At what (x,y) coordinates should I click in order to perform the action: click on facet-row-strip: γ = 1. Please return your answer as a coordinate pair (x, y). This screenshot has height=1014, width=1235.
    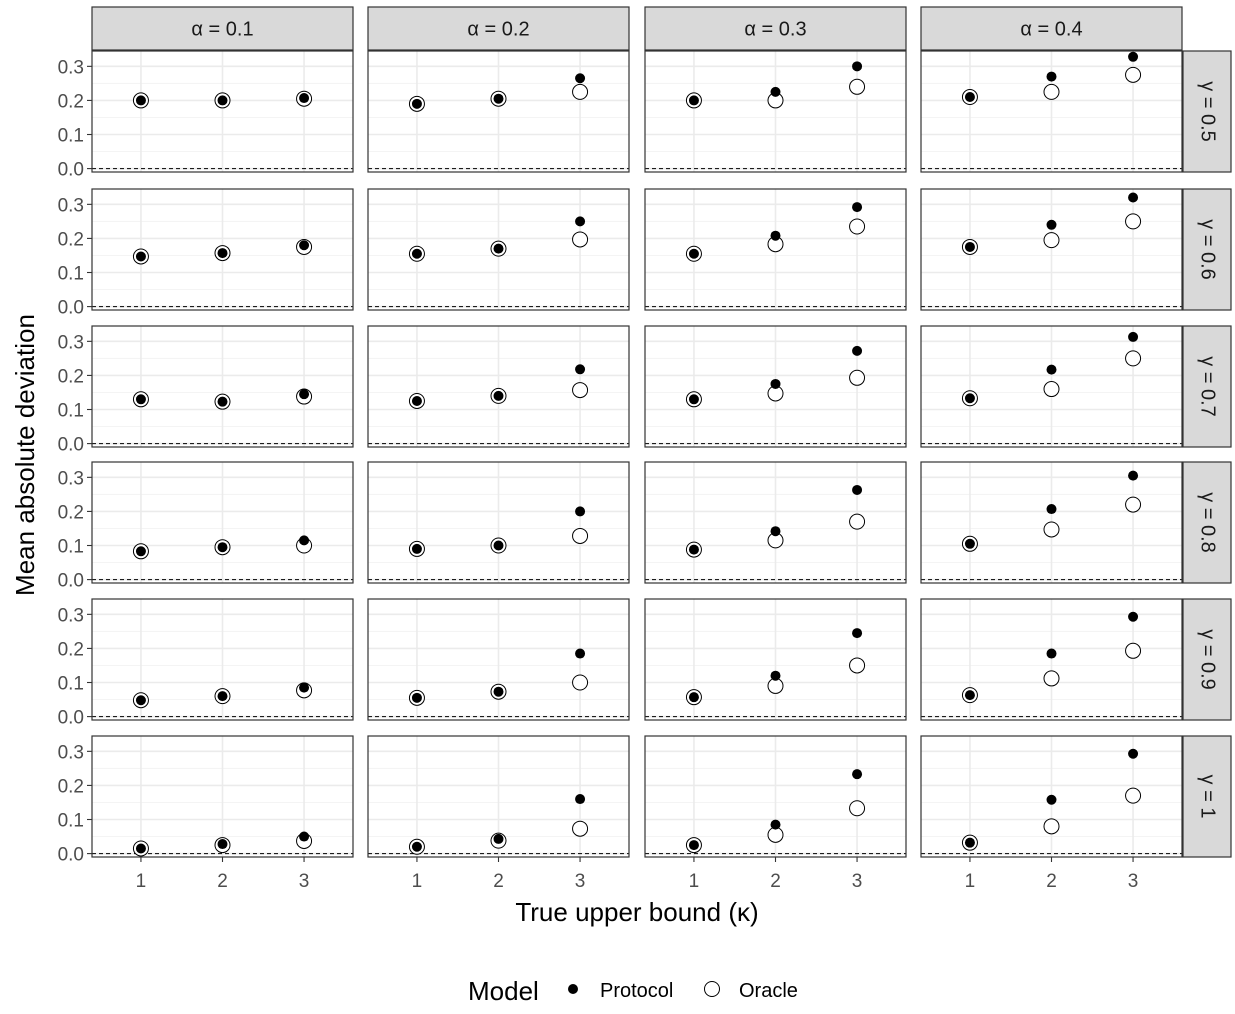
    Looking at the image, I should click on (1207, 796).